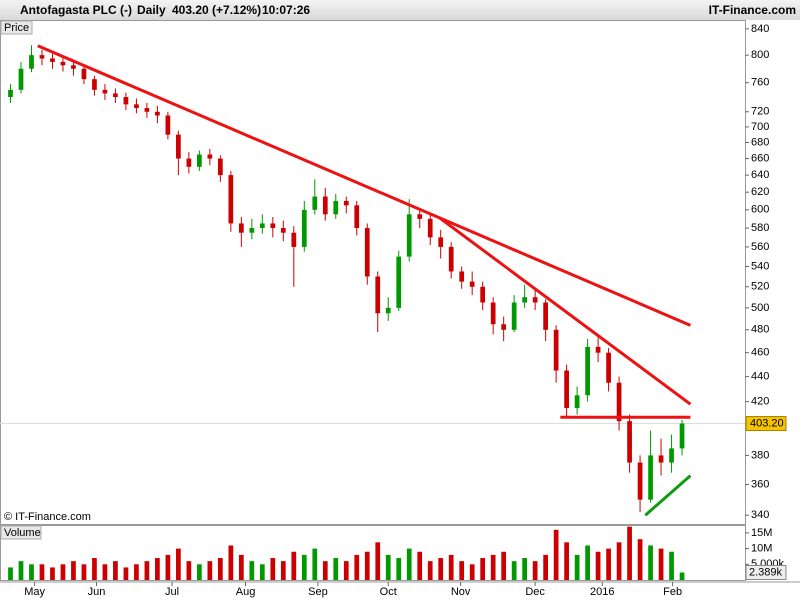 This screenshot has width=800, height=605. Describe the element at coordinates (760, 484) in the screenshot. I see `y-tick-label: 360` at that location.